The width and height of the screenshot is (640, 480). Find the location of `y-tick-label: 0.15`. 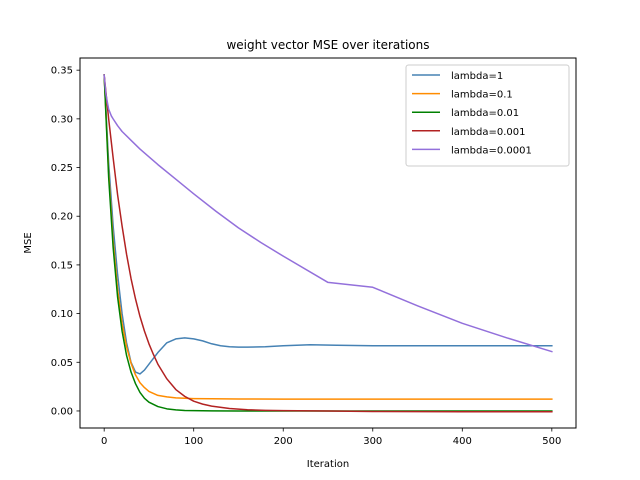

y-tick-label: 0.15 is located at coordinates (62, 265).